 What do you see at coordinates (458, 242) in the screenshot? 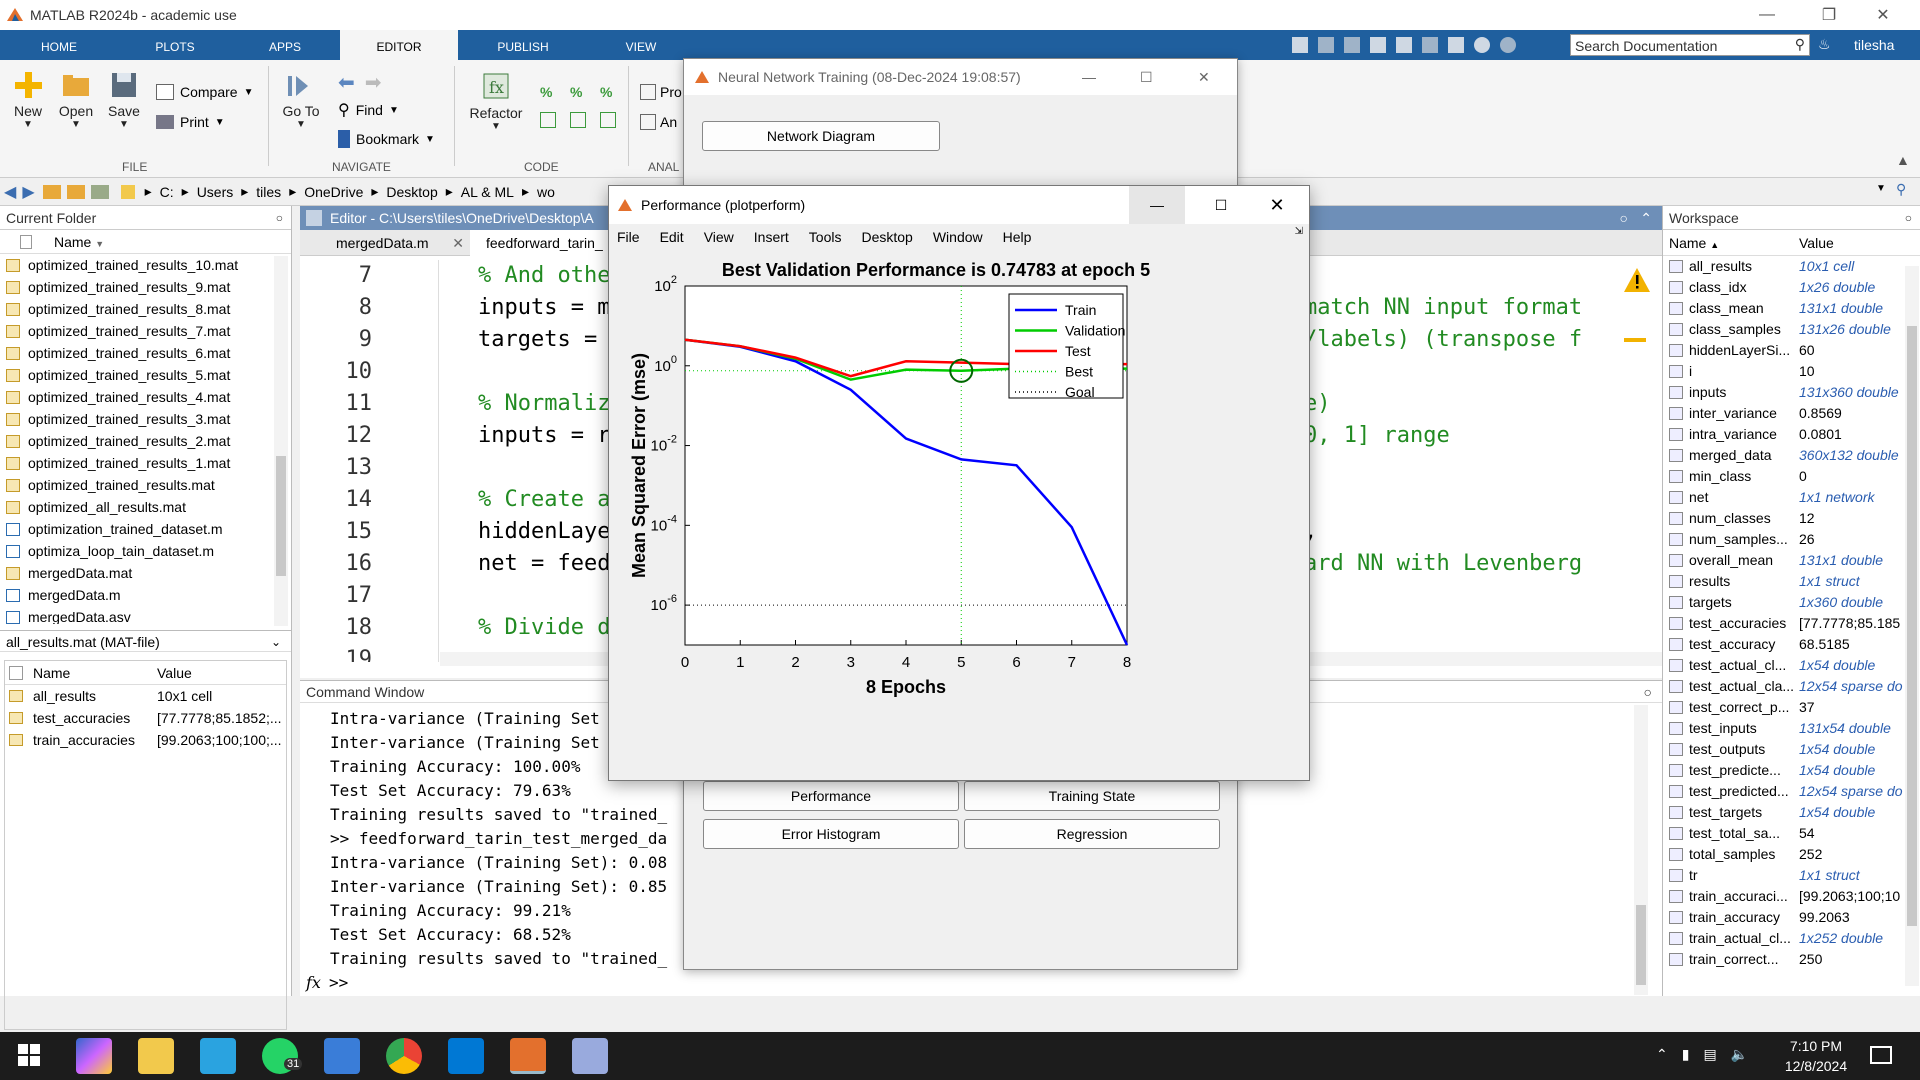
I see `close-tab-icon: ✕` at bounding box center [458, 242].